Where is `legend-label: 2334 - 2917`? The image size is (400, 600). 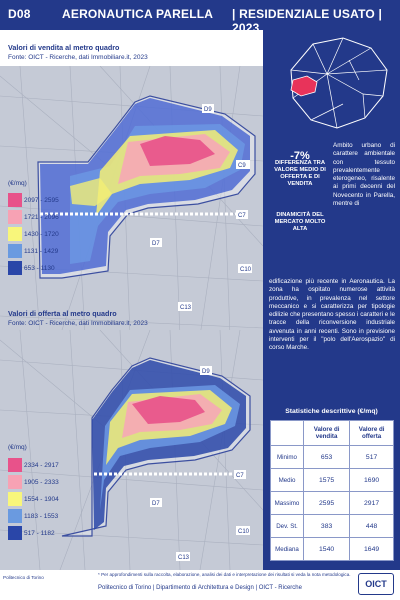 legend-label: 2334 - 2917 is located at coordinates (41, 465).